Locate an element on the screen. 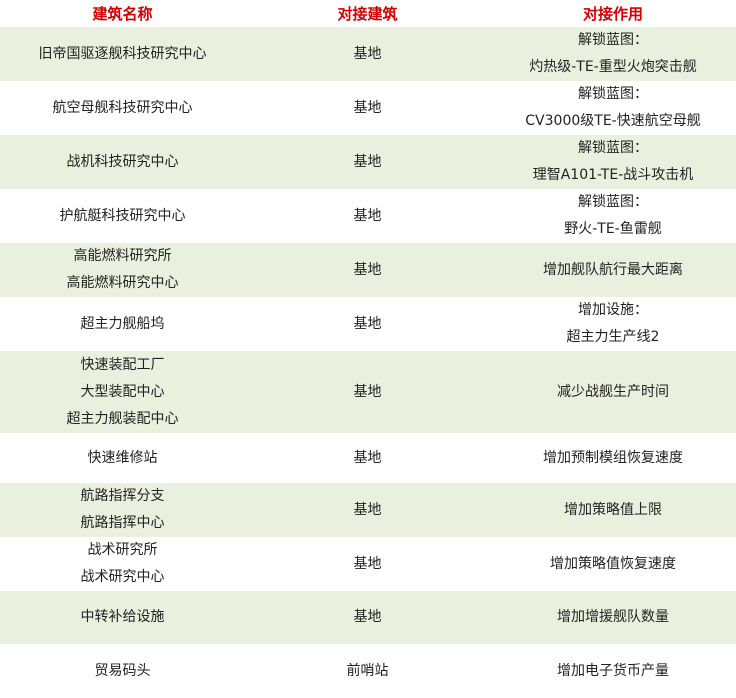 This screenshot has height=698, width=736. dock-effect-cell: 减少战舰生产时间 is located at coordinates (613, 392).